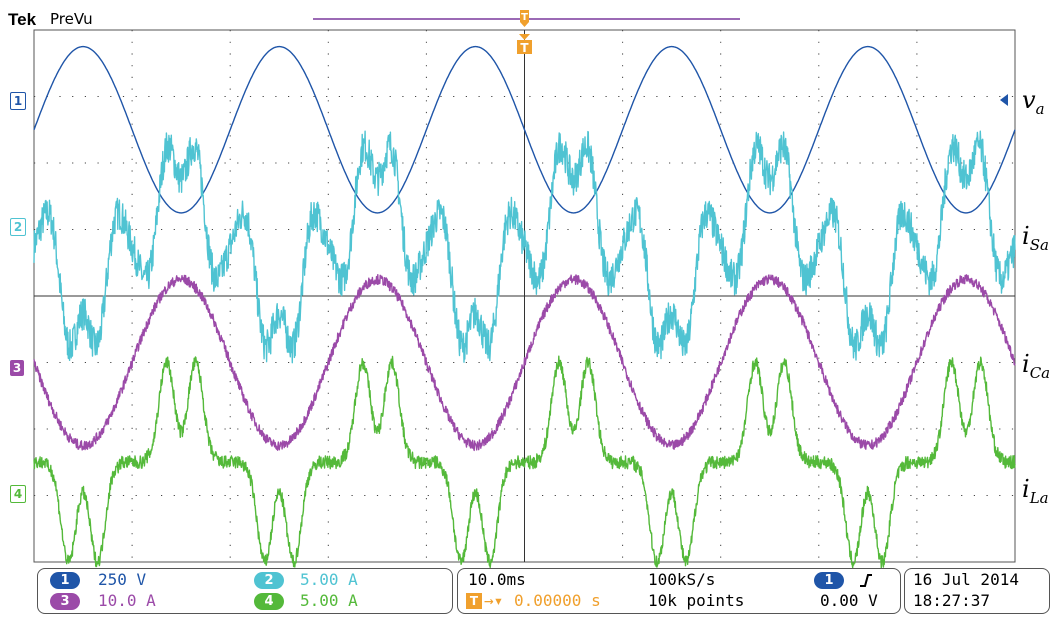  I want to click on trigger-time-icon: T, so click(474, 601).